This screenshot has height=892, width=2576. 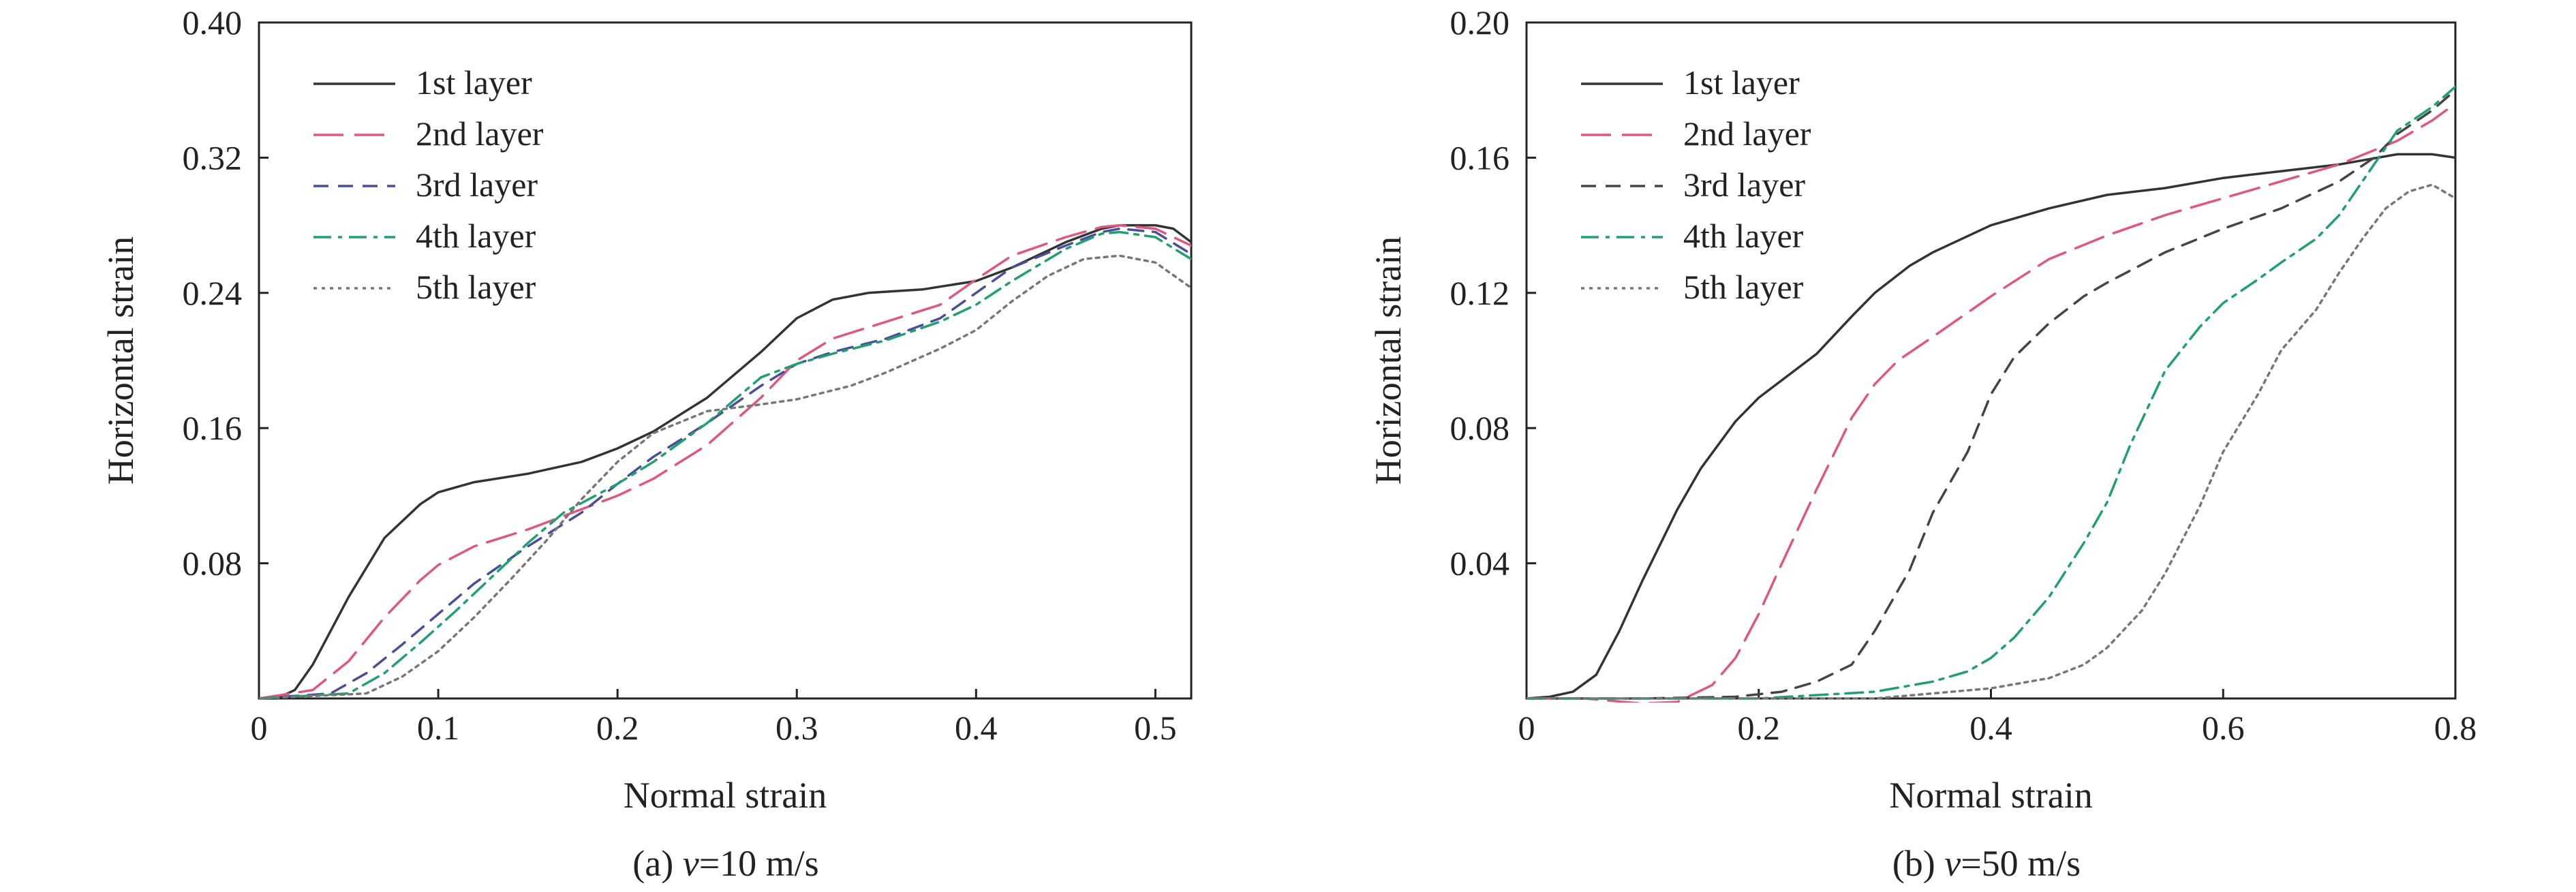 I want to click on x-tick-label: 0.3, so click(x=797, y=728).